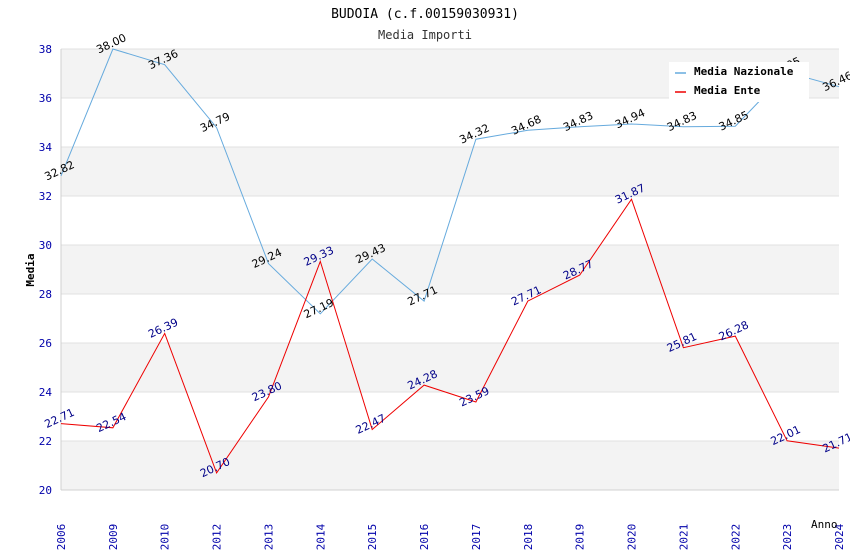 This screenshot has width=850, height=550. I want to click on legend-background, so click(739, 82).